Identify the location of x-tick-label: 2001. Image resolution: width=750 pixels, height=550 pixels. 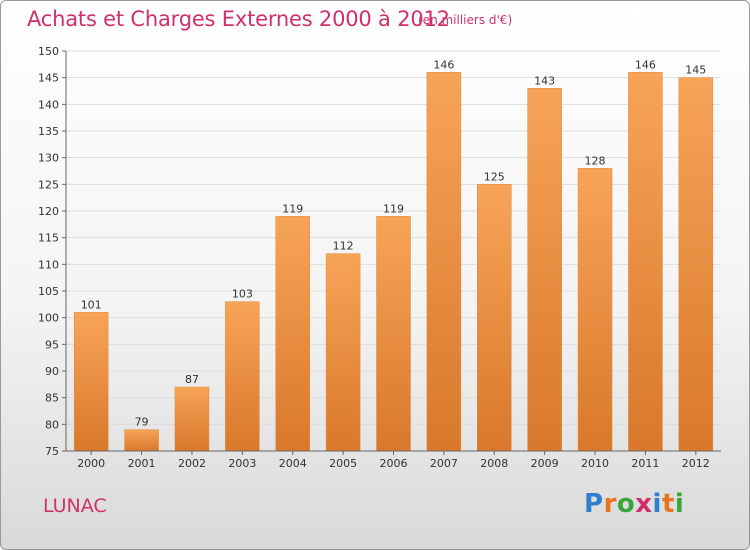
(142, 463).